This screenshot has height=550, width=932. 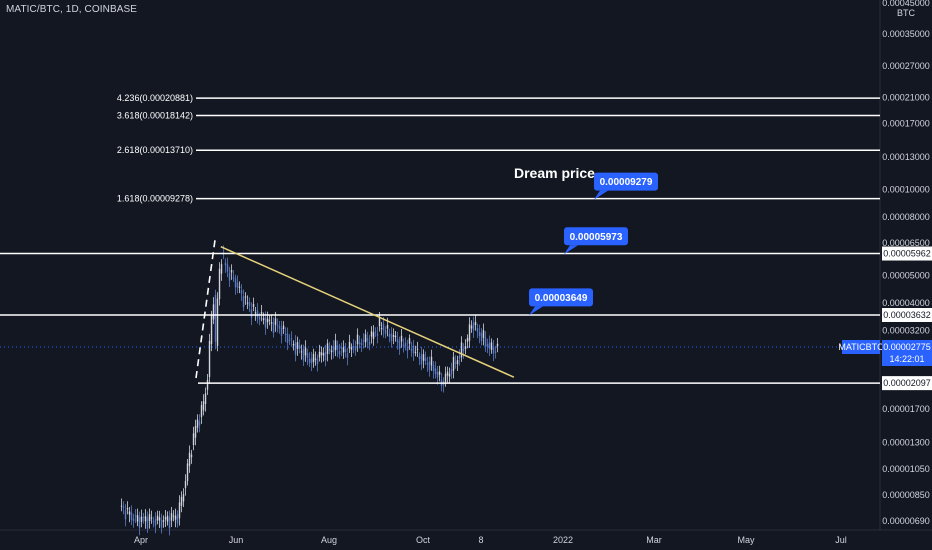 What do you see at coordinates (329, 540) in the screenshot?
I see `time-tick-label: Aug` at bounding box center [329, 540].